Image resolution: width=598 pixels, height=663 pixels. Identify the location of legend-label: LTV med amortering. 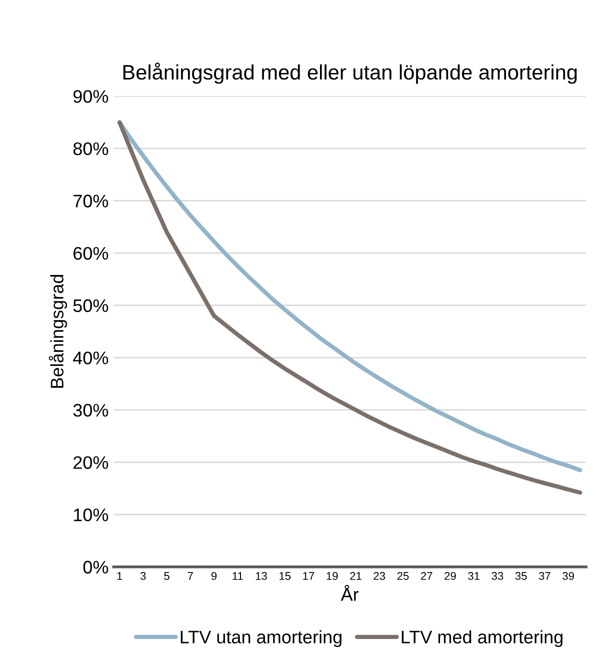
(482, 639).